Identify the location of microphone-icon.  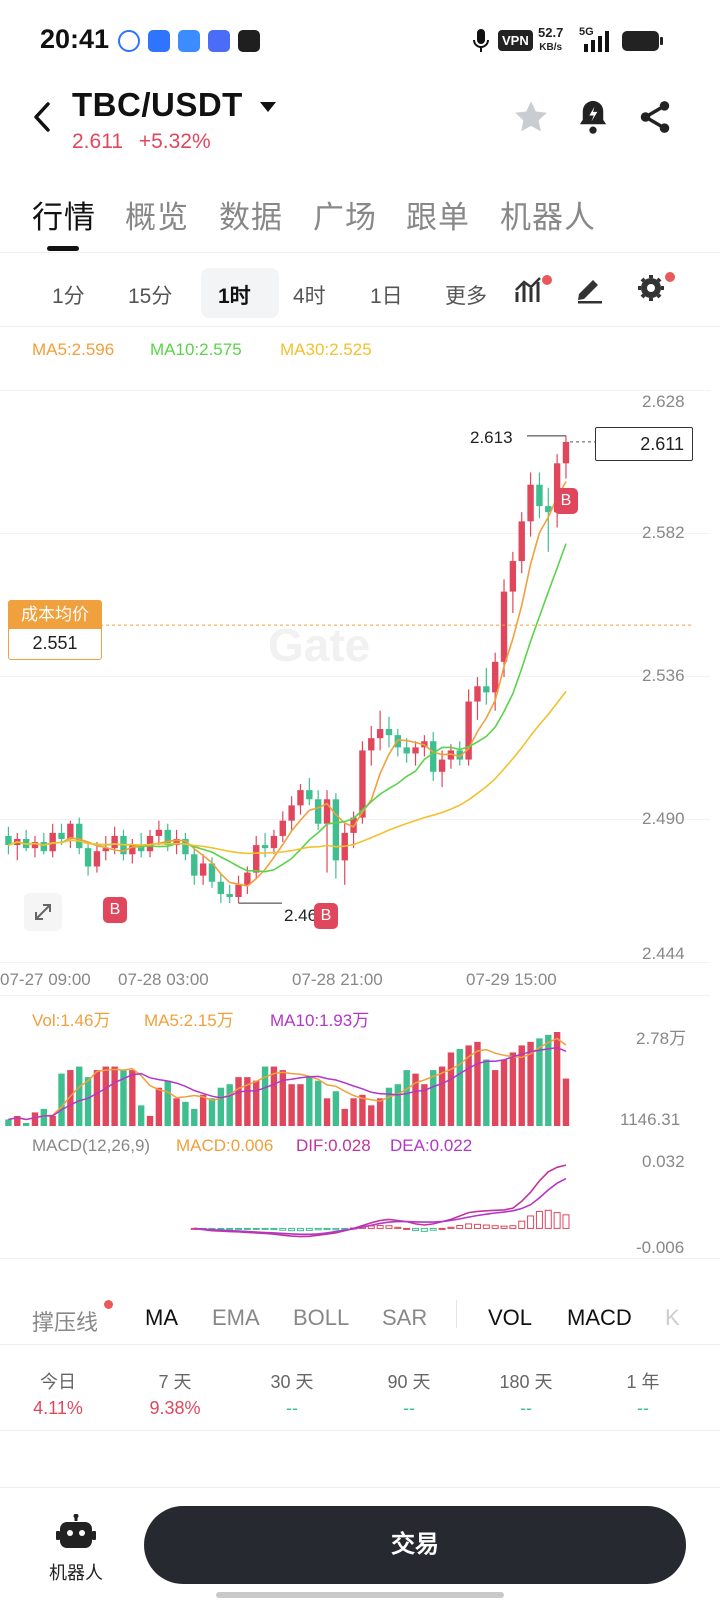
(481, 40).